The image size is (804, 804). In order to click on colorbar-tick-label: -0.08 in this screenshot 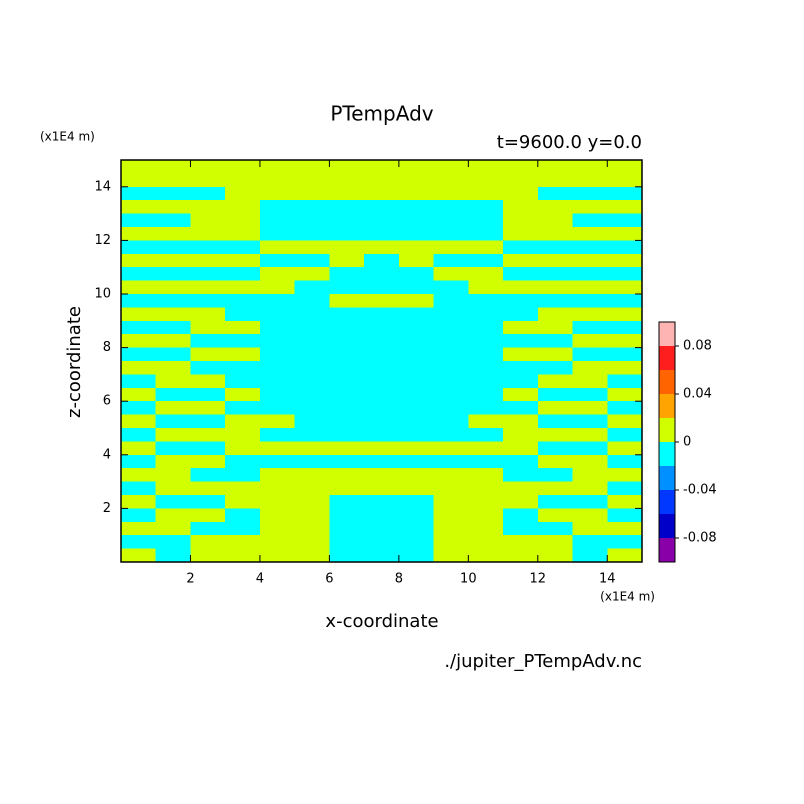, I will do `click(700, 538)`.